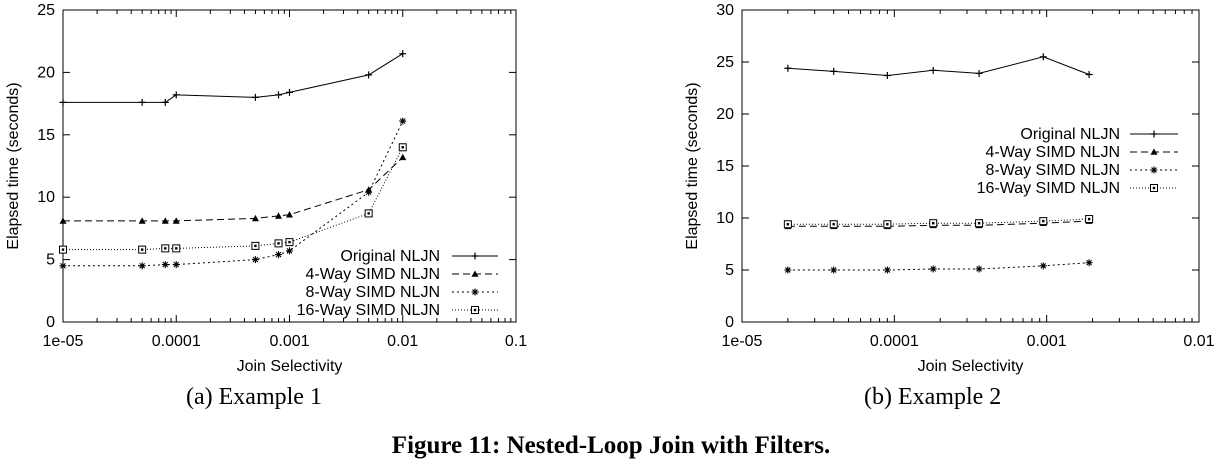 The height and width of the screenshot is (469, 1222). What do you see at coordinates (1047, 341) in the screenshot?
I see `x-tick-label: 0.001` at bounding box center [1047, 341].